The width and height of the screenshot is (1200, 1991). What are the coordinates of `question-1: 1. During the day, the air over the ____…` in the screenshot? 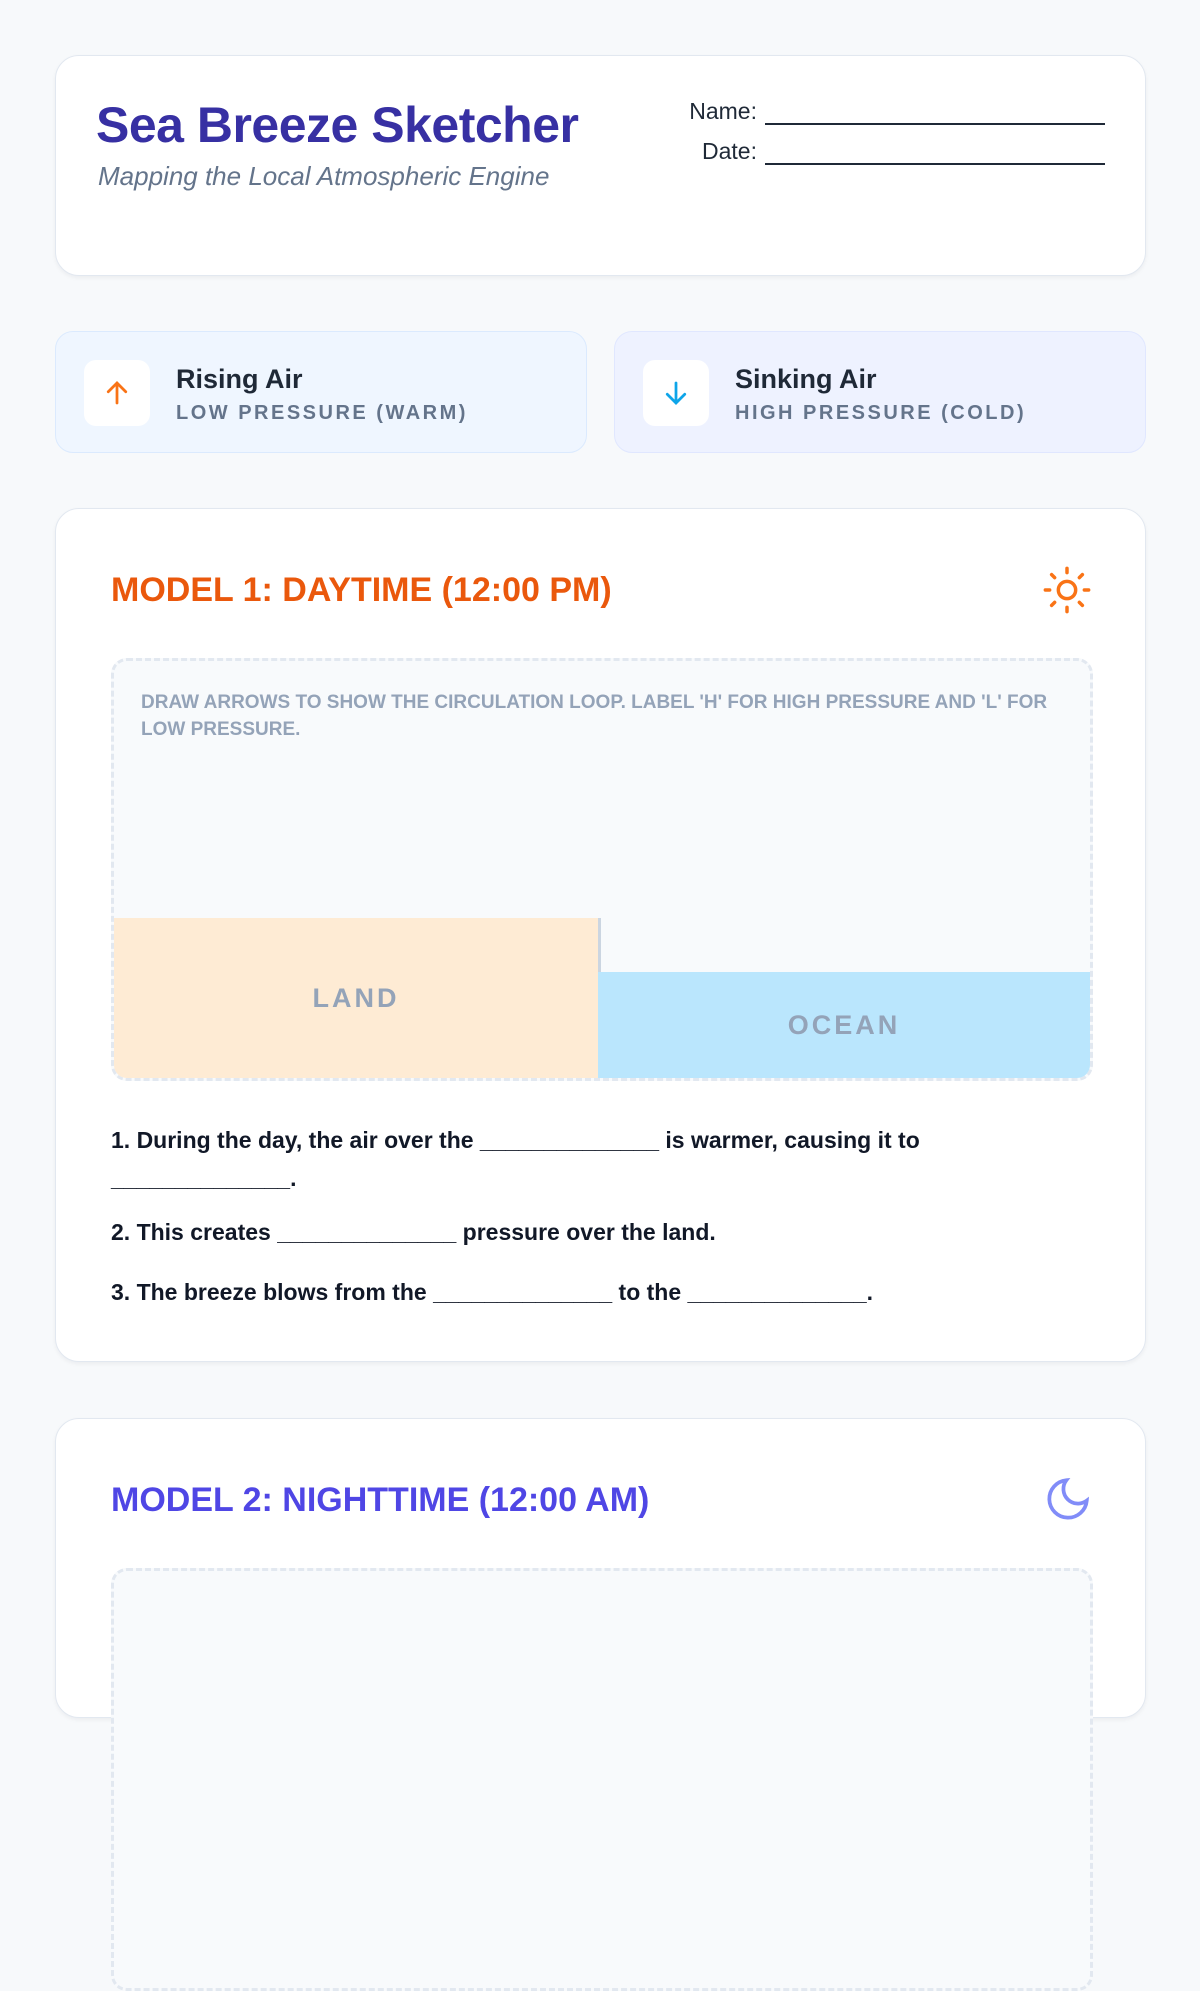 It's located at (515, 1159).